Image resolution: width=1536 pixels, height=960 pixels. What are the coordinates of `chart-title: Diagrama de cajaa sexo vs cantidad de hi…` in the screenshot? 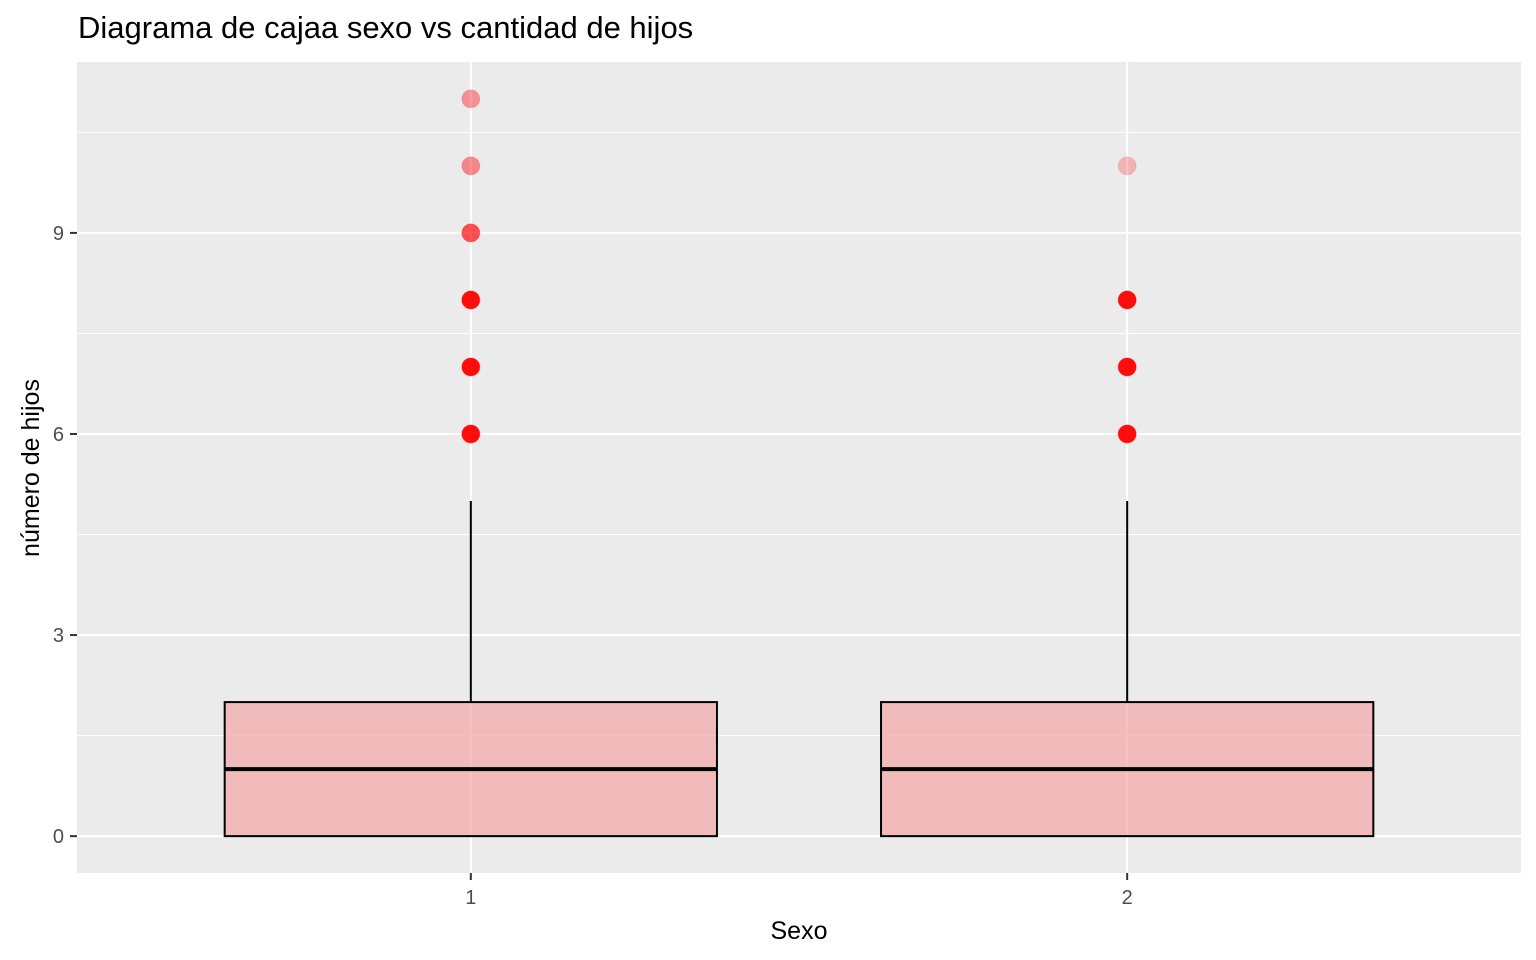 It's located at (386, 27).